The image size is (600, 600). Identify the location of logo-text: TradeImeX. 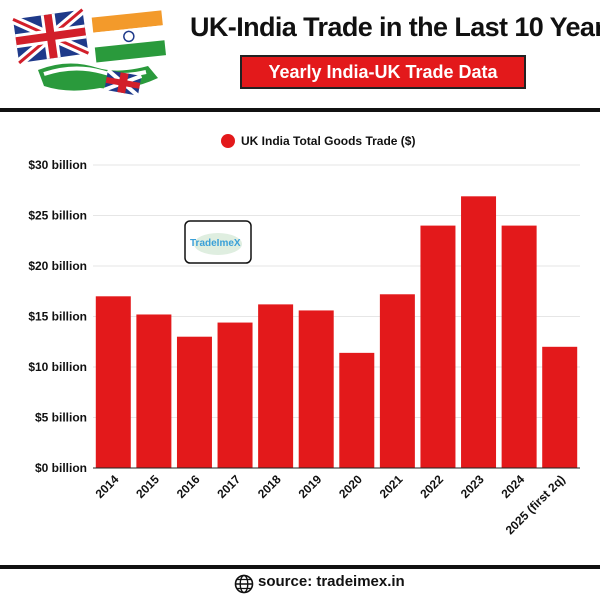
(215, 243).